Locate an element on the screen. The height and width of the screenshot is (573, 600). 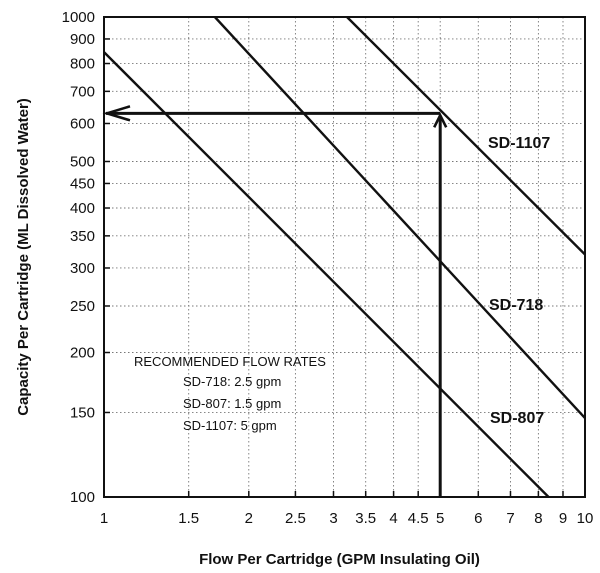
x-tick-label: 4.5 is located at coordinates (418, 518).